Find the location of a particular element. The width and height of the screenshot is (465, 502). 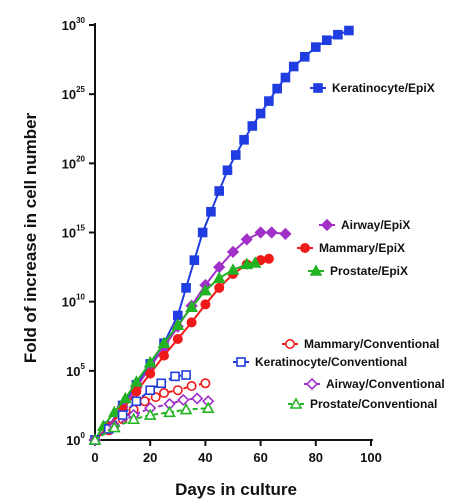

series-prostate-epix is located at coordinates (175, 350).